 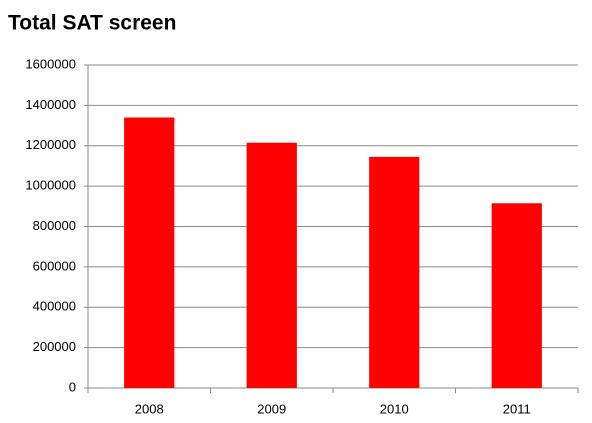 What do you see at coordinates (72, 386) in the screenshot?
I see `y-tick-label: 0` at bounding box center [72, 386].